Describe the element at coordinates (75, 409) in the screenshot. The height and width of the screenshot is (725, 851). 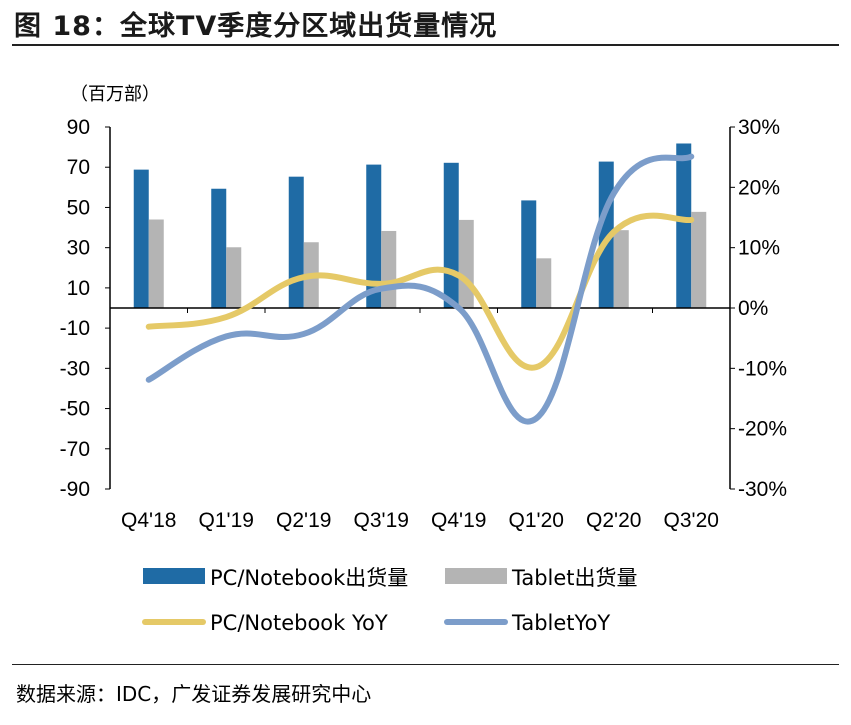
I see `y-left-tick-label: -50` at that location.